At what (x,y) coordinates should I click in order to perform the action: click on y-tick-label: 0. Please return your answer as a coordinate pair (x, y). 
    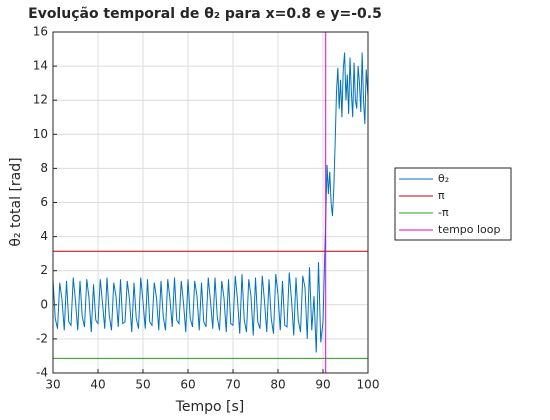
    Looking at the image, I should click on (44, 304).